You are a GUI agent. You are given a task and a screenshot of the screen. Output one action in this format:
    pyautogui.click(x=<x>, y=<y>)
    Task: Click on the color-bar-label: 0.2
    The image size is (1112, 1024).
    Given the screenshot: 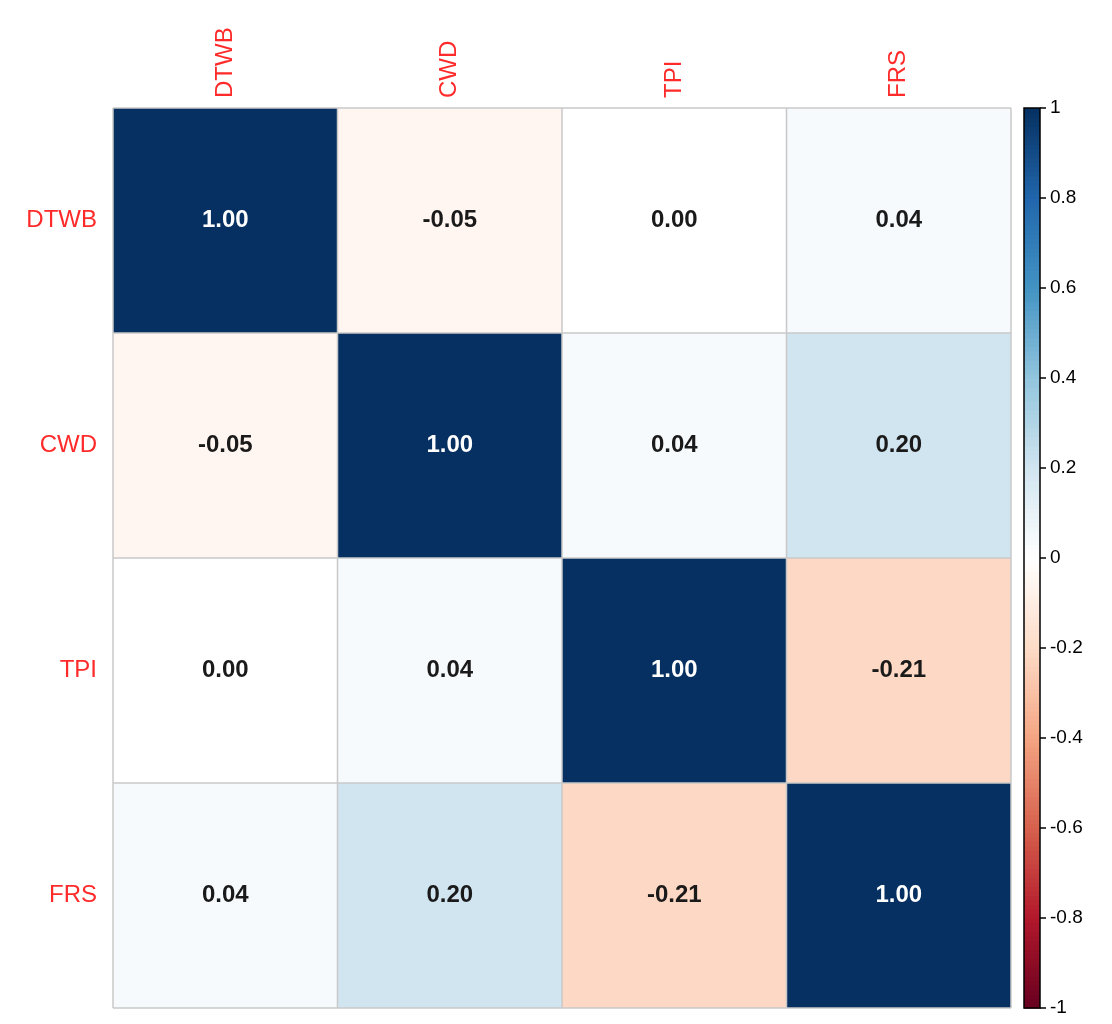 What is the action you would take?
    pyautogui.click(x=1063, y=467)
    